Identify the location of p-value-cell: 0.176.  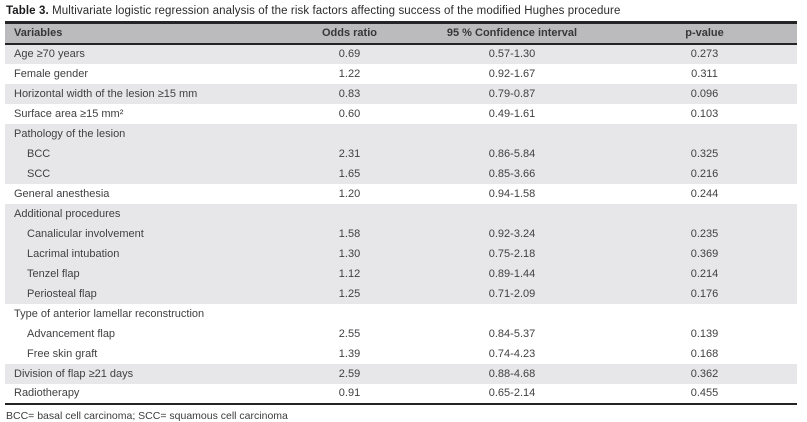
(704, 293).